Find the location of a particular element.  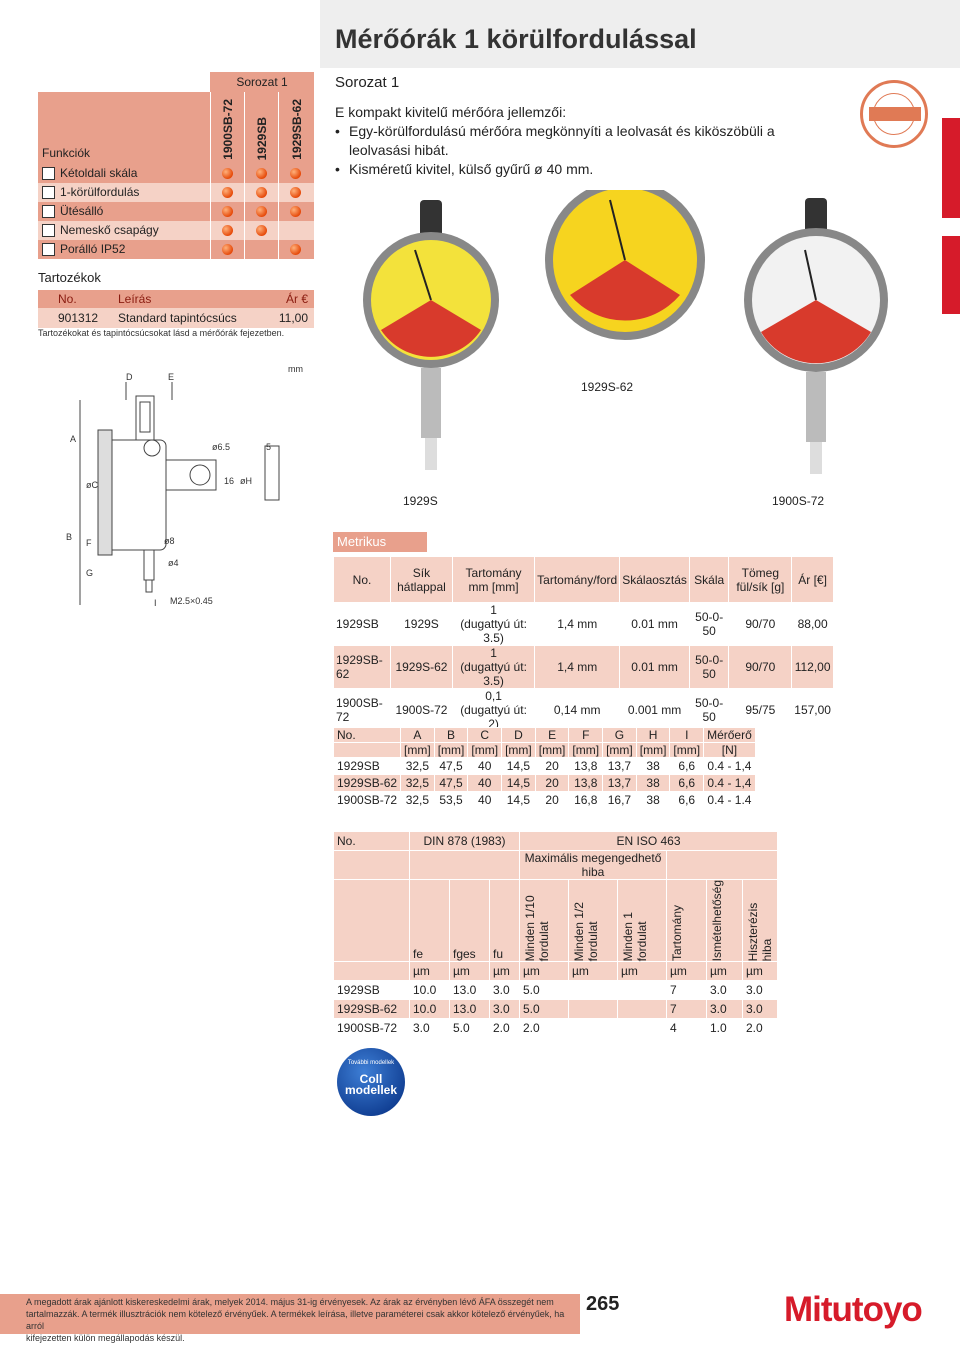

dim-label: B is located at coordinates (69, 537).